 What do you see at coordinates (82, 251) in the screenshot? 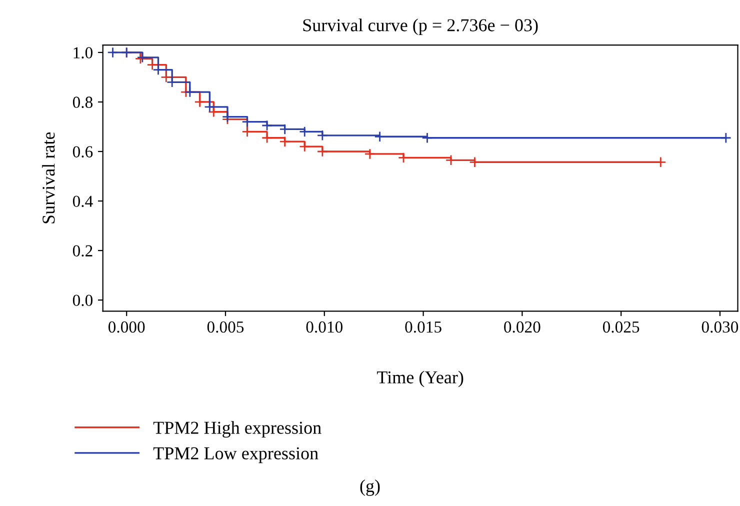
I see `y-tick-label: 0.2` at bounding box center [82, 251].